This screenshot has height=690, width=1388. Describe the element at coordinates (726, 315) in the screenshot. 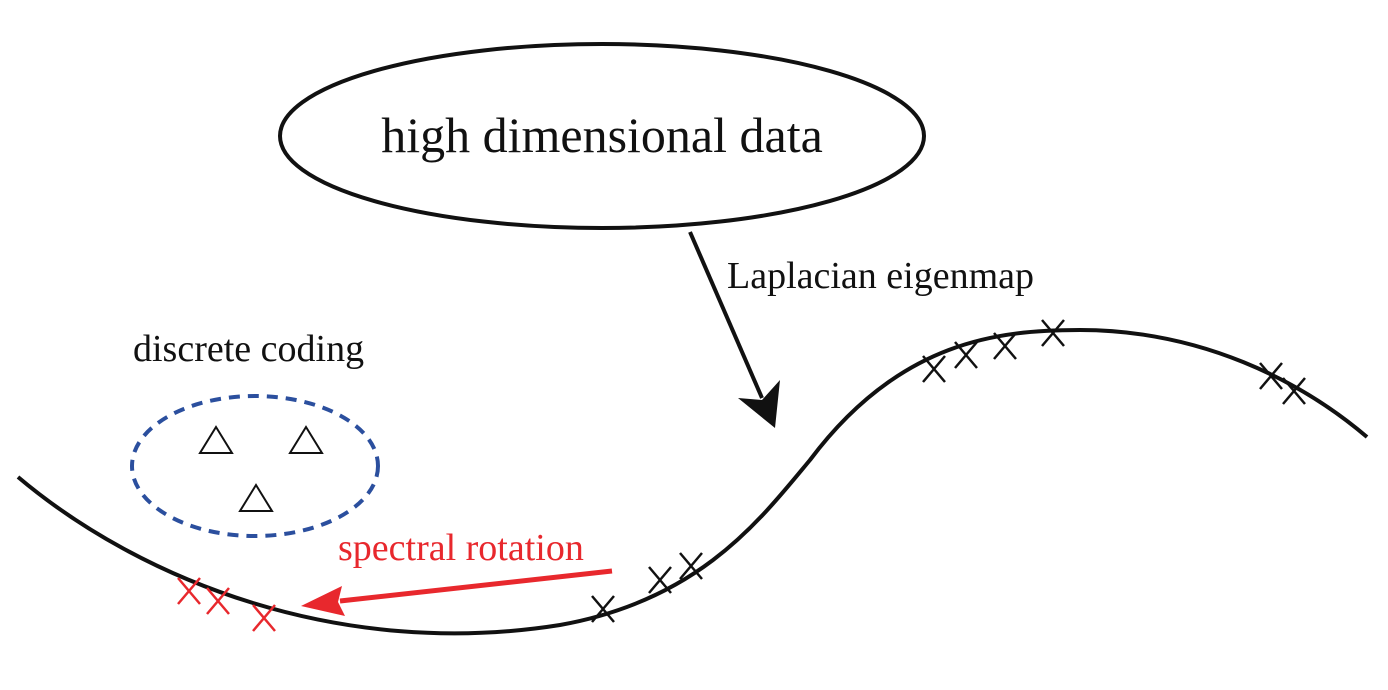

I see `embedding-arrow-shaft` at that location.